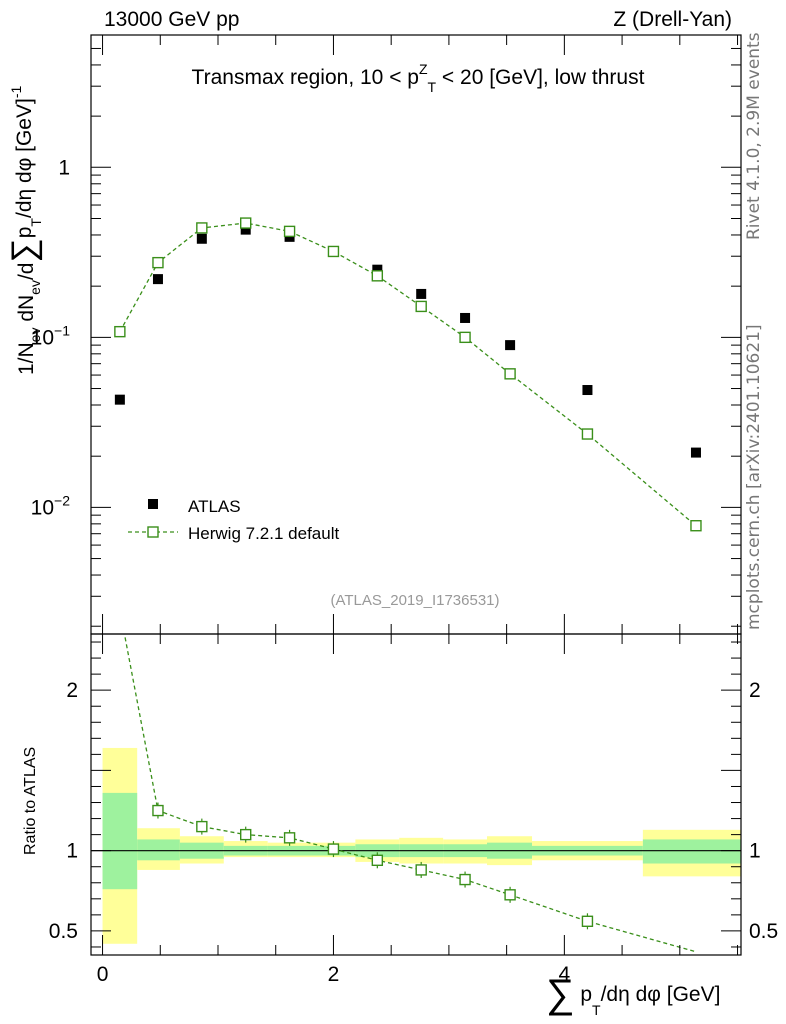  I want to click on ratio-ytick-label-left: 2, so click(72, 690).